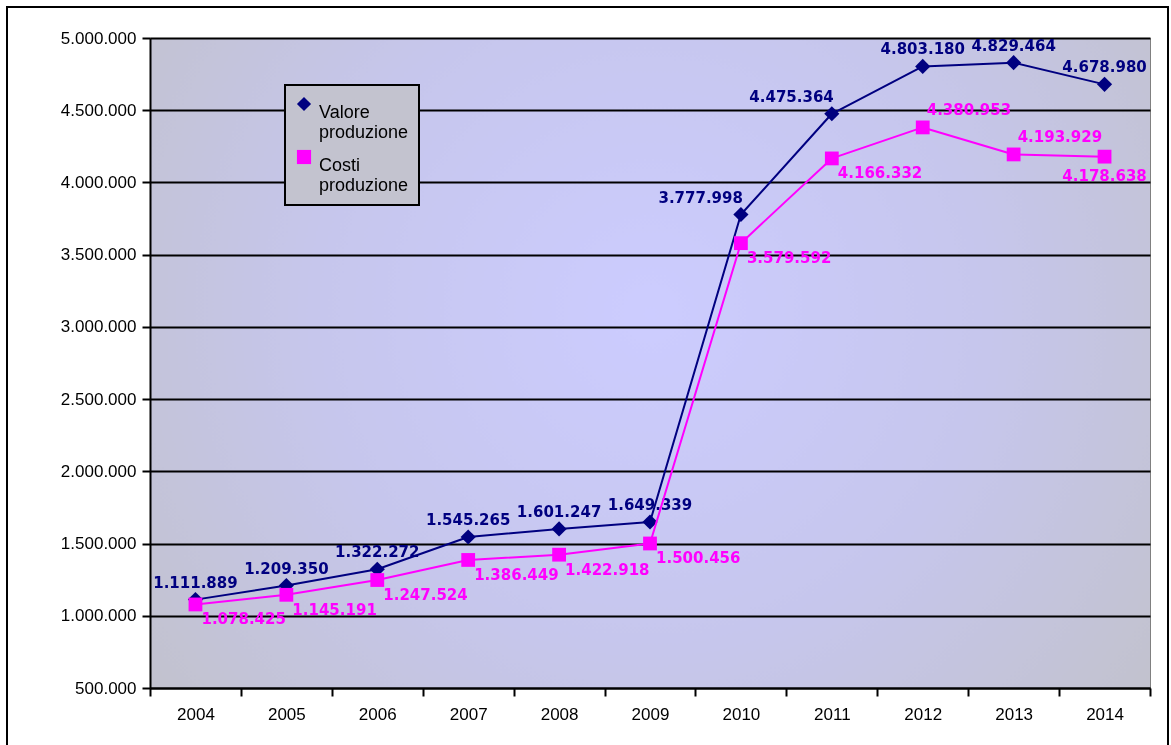 The height and width of the screenshot is (745, 1171). What do you see at coordinates (364, 175) in the screenshot?
I see `legend-label: Costi produzione` at bounding box center [364, 175].